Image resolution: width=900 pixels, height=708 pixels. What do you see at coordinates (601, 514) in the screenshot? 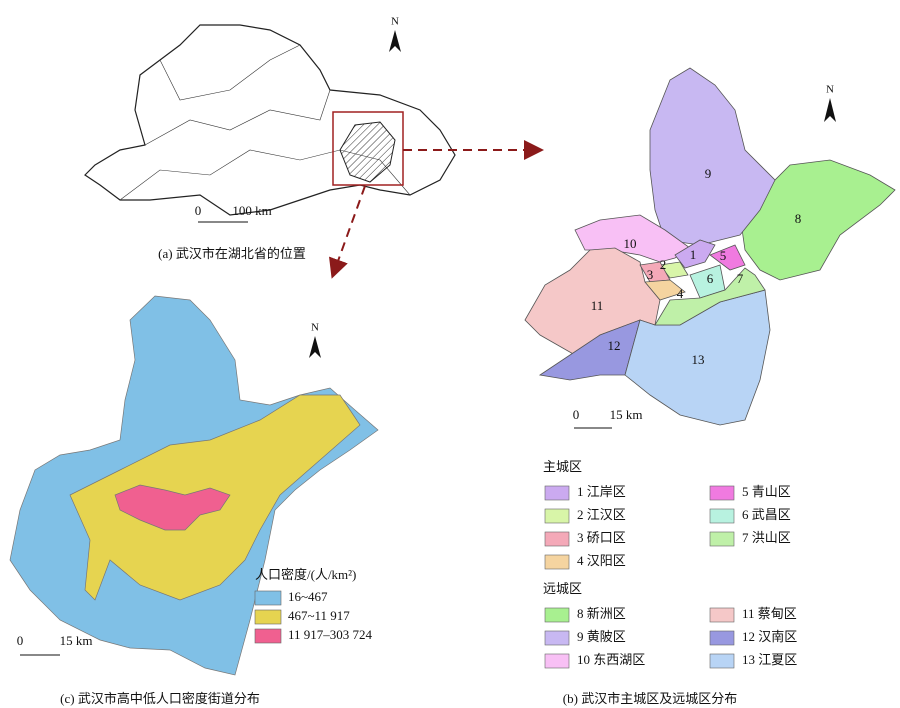
I see `legend-label: 2 江汉区` at bounding box center [601, 514].